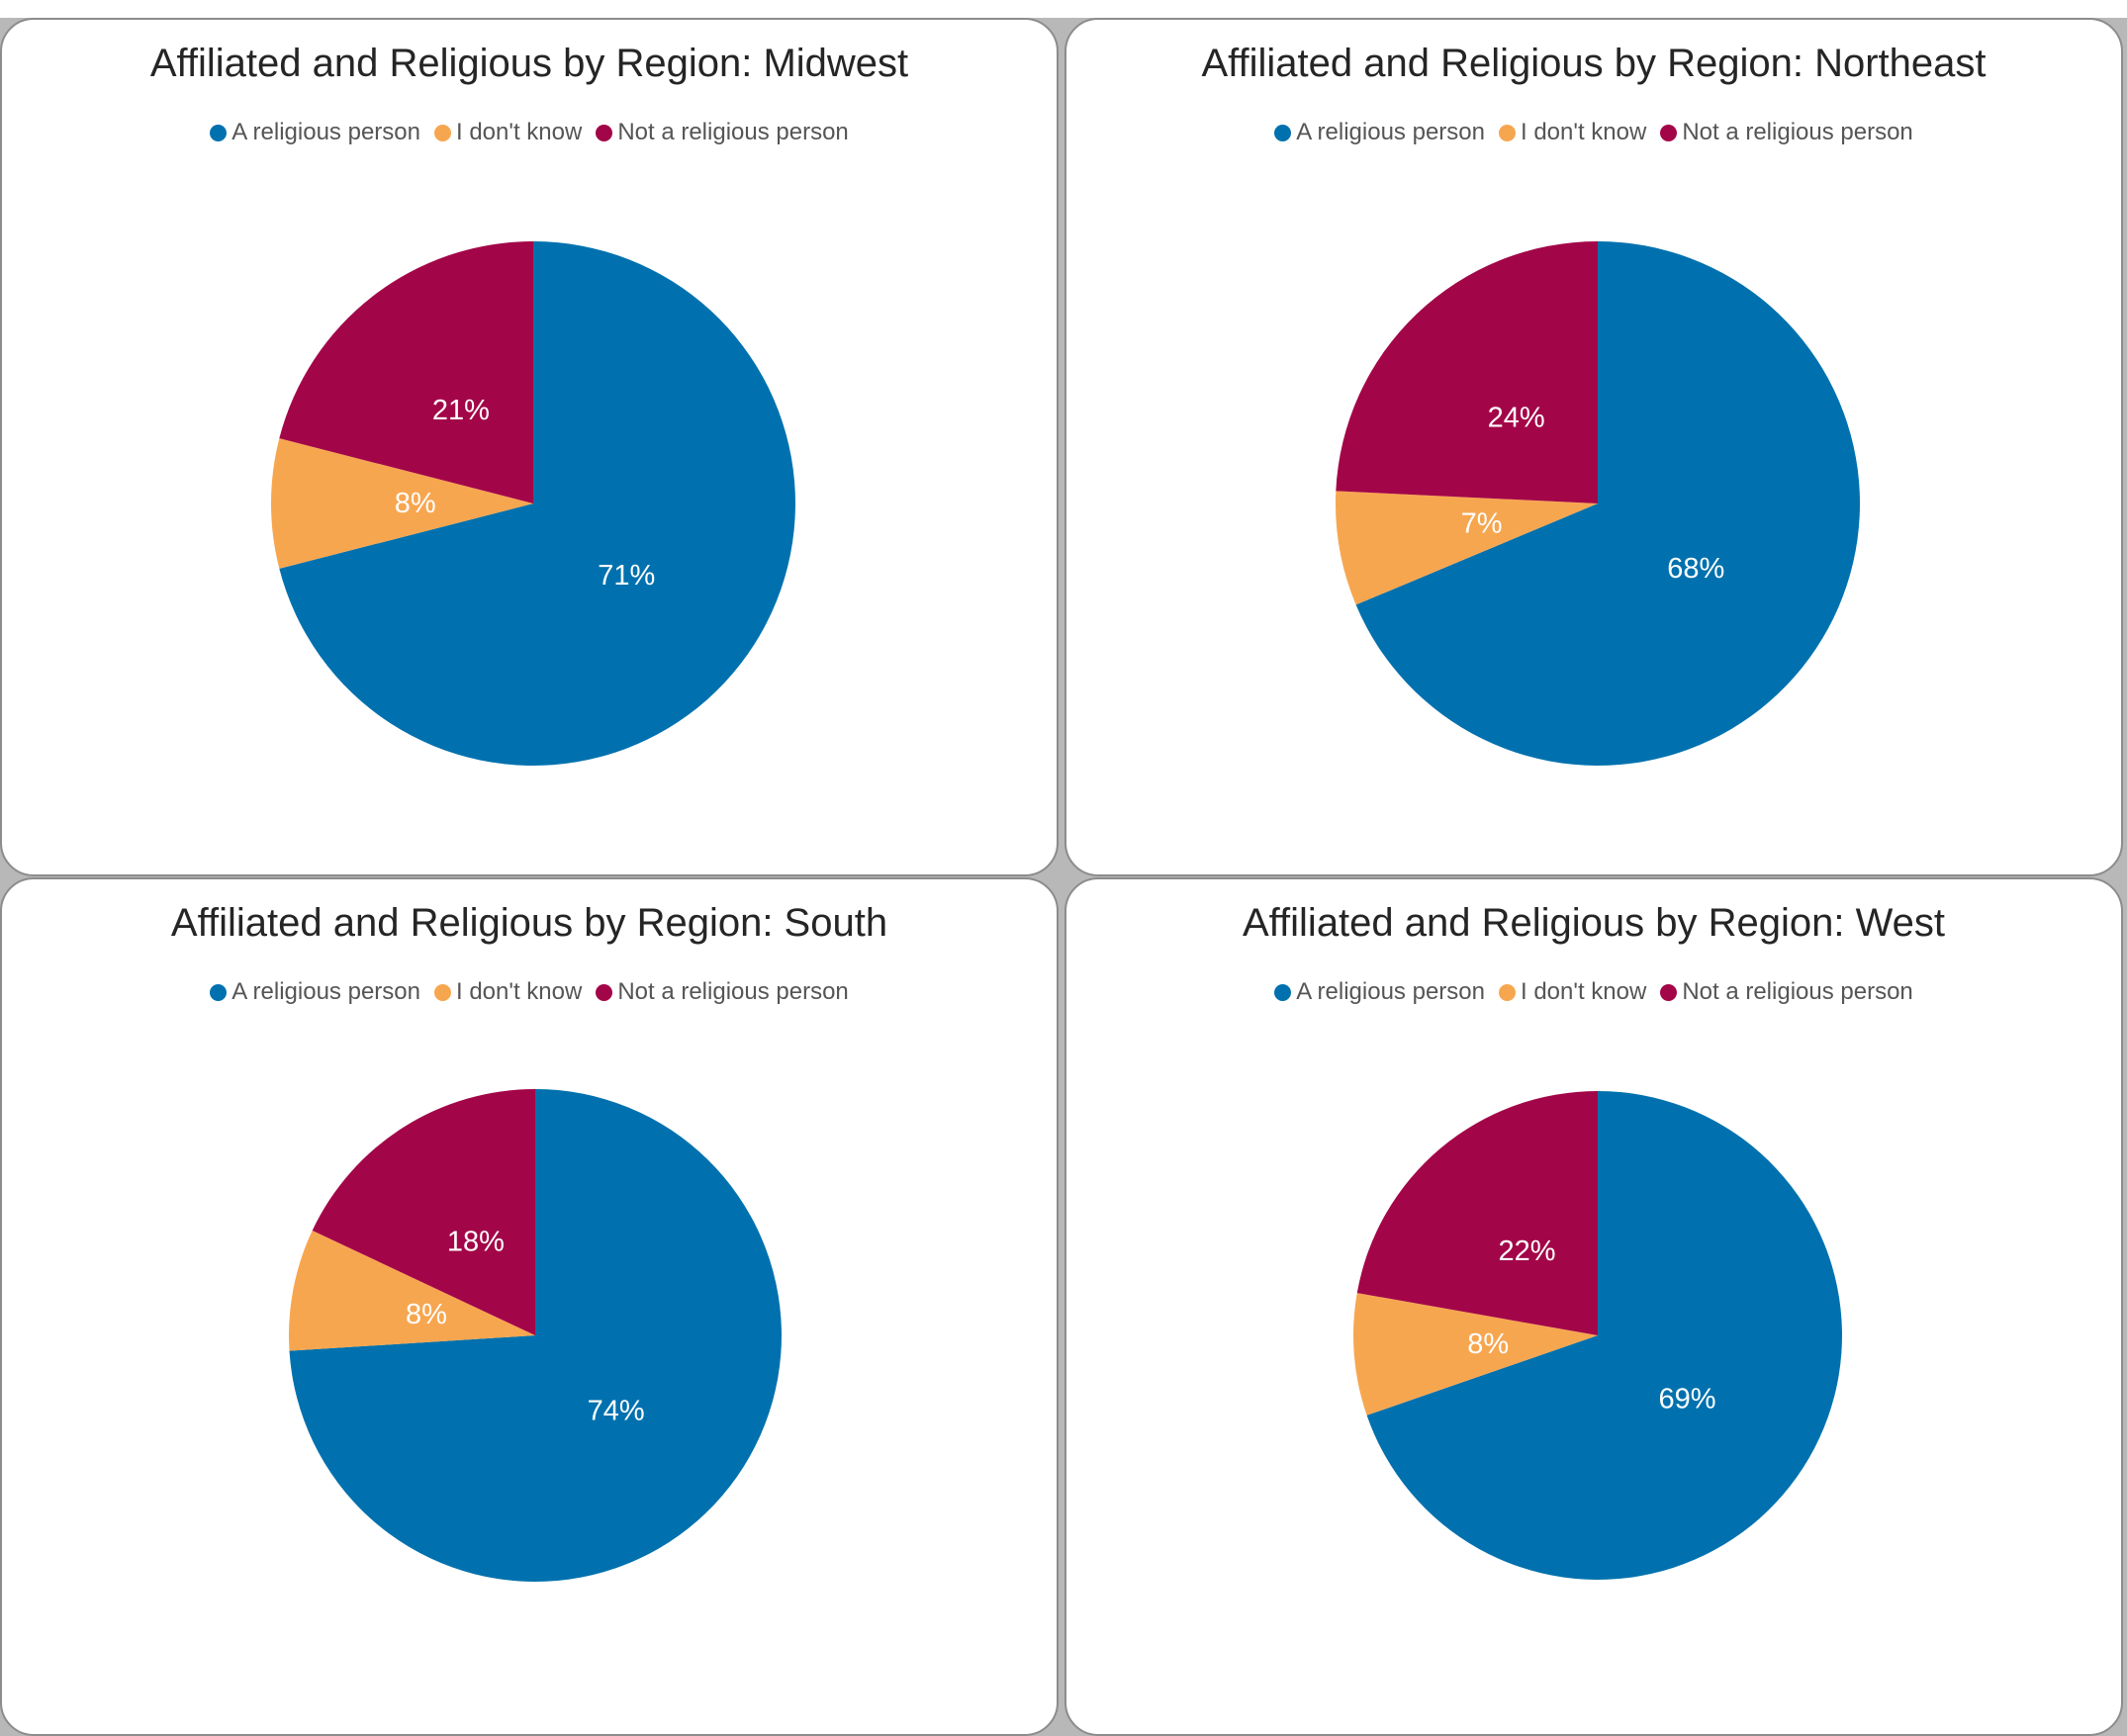  I want to click on pie-chart-west: 69% 8% 22%, so click(1597, 1335).